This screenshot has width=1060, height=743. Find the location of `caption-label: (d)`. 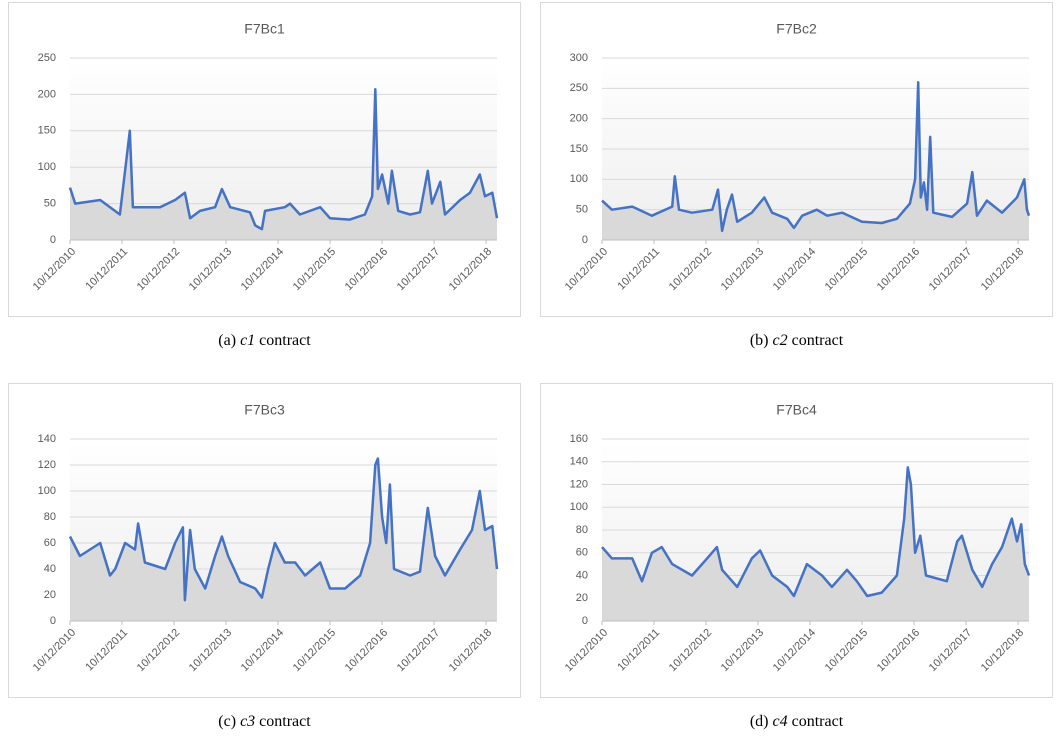

caption-label: (d) is located at coordinates (759, 721).